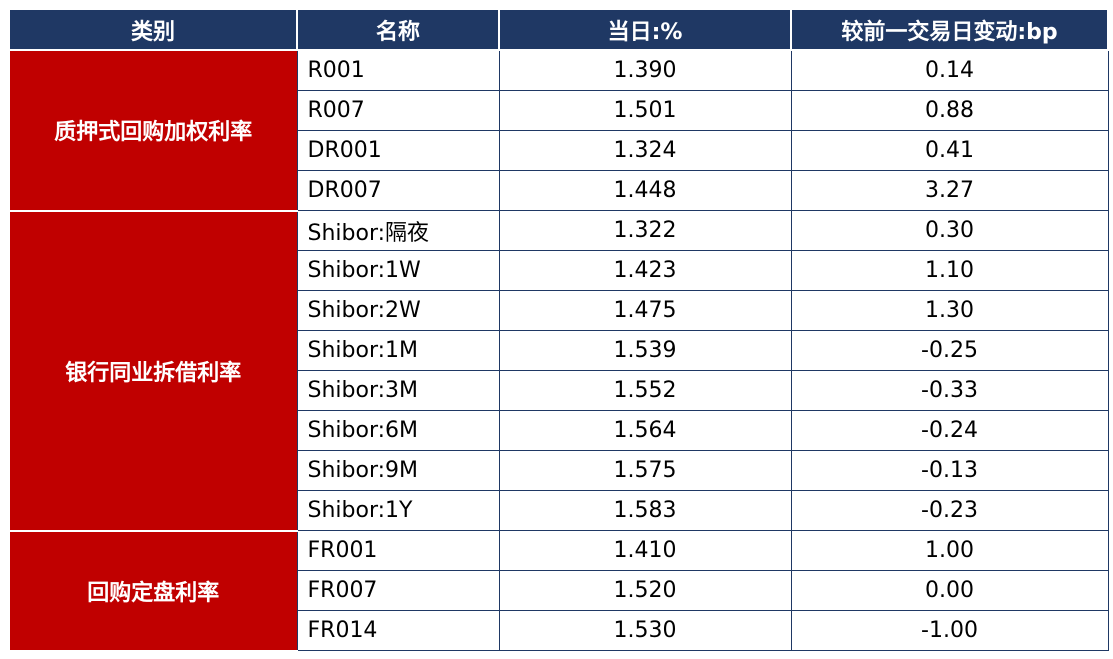 Image resolution: width=1113 pixels, height=659 pixels. I want to click on name-cell: R007, so click(398, 110).